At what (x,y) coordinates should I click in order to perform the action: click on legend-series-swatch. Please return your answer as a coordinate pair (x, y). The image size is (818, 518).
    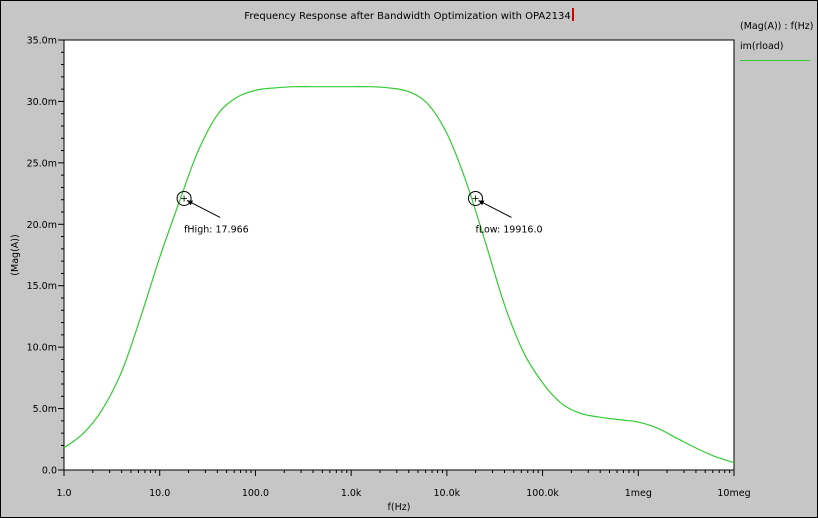
    Looking at the image, I should click on (775, 60).